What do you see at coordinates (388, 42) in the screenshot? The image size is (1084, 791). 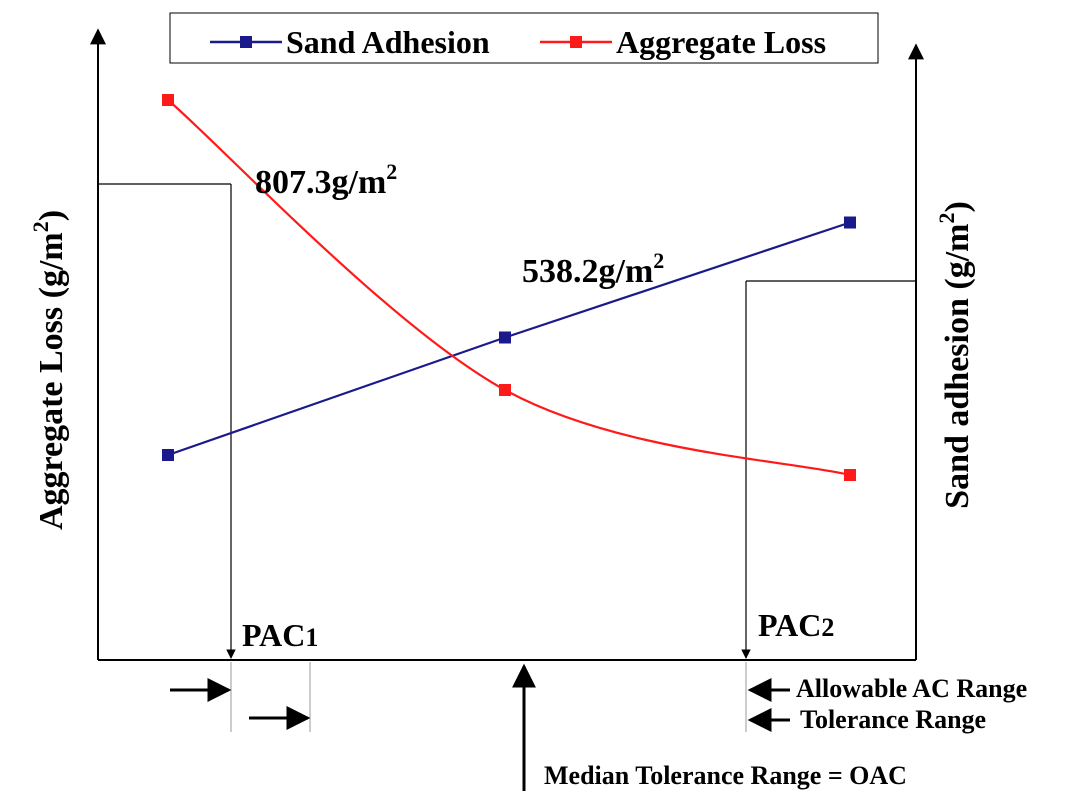 I see `legend-label-sand: Sand Adhesion` at bounding box center [388, 42].